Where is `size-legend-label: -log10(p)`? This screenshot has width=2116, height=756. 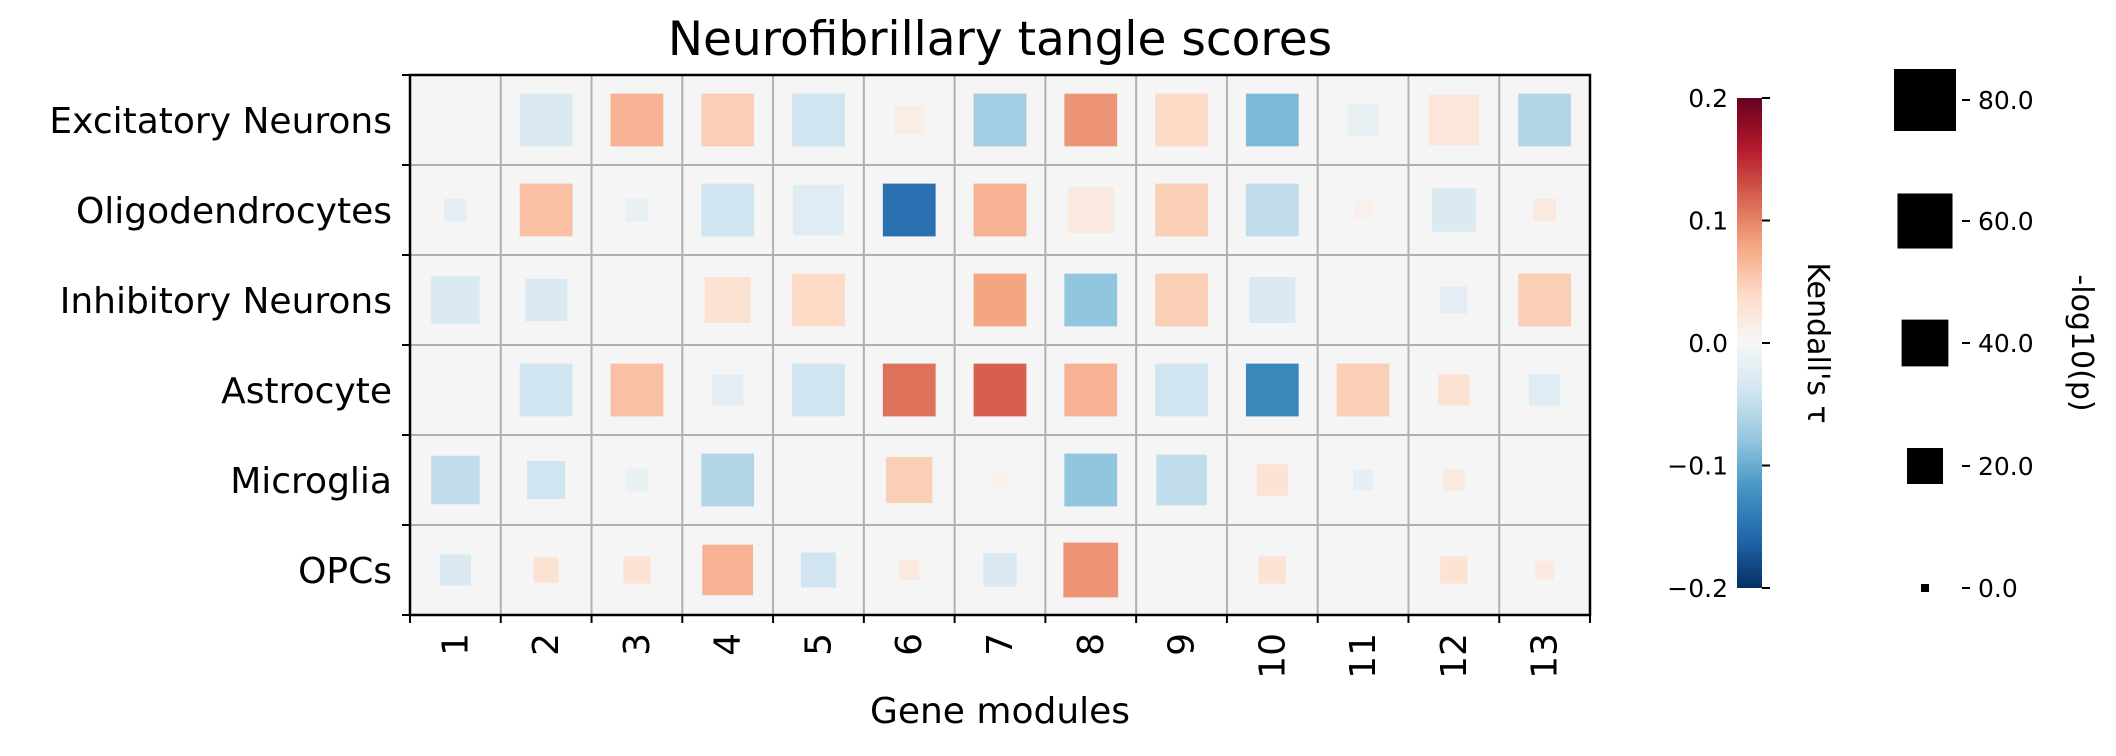 size-legend-label: -log10(p) is located at coordinates (2081, 342).